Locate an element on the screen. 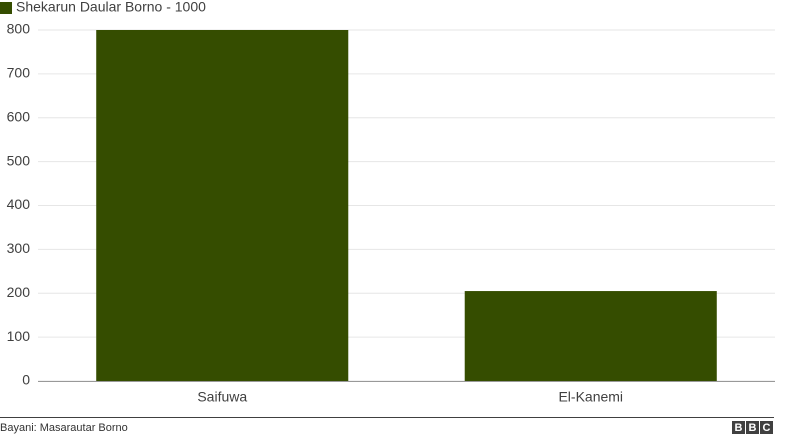  logo-letter: C is located at coordinates (767, 428).